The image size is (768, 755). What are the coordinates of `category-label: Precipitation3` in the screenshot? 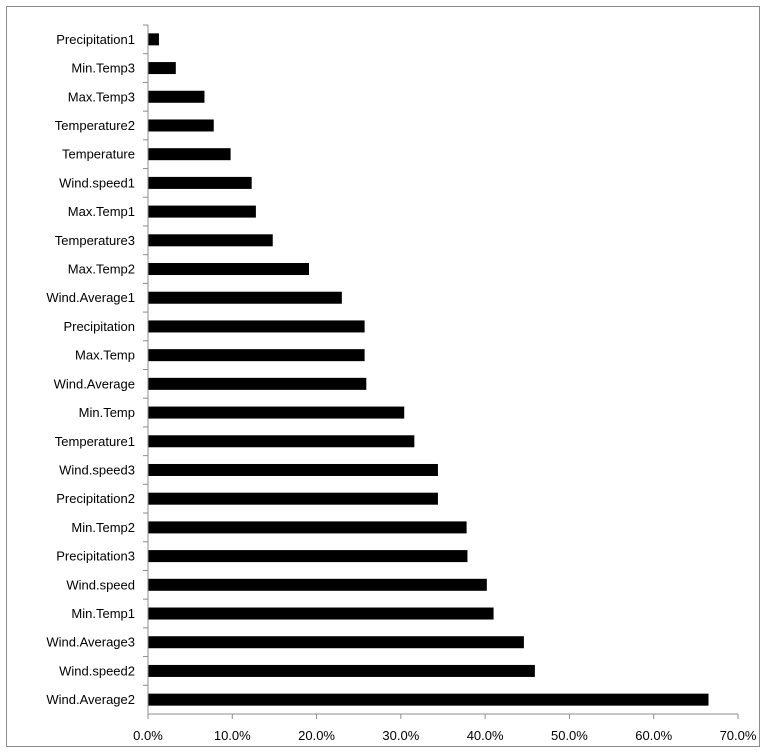 It's located at (95, 556).